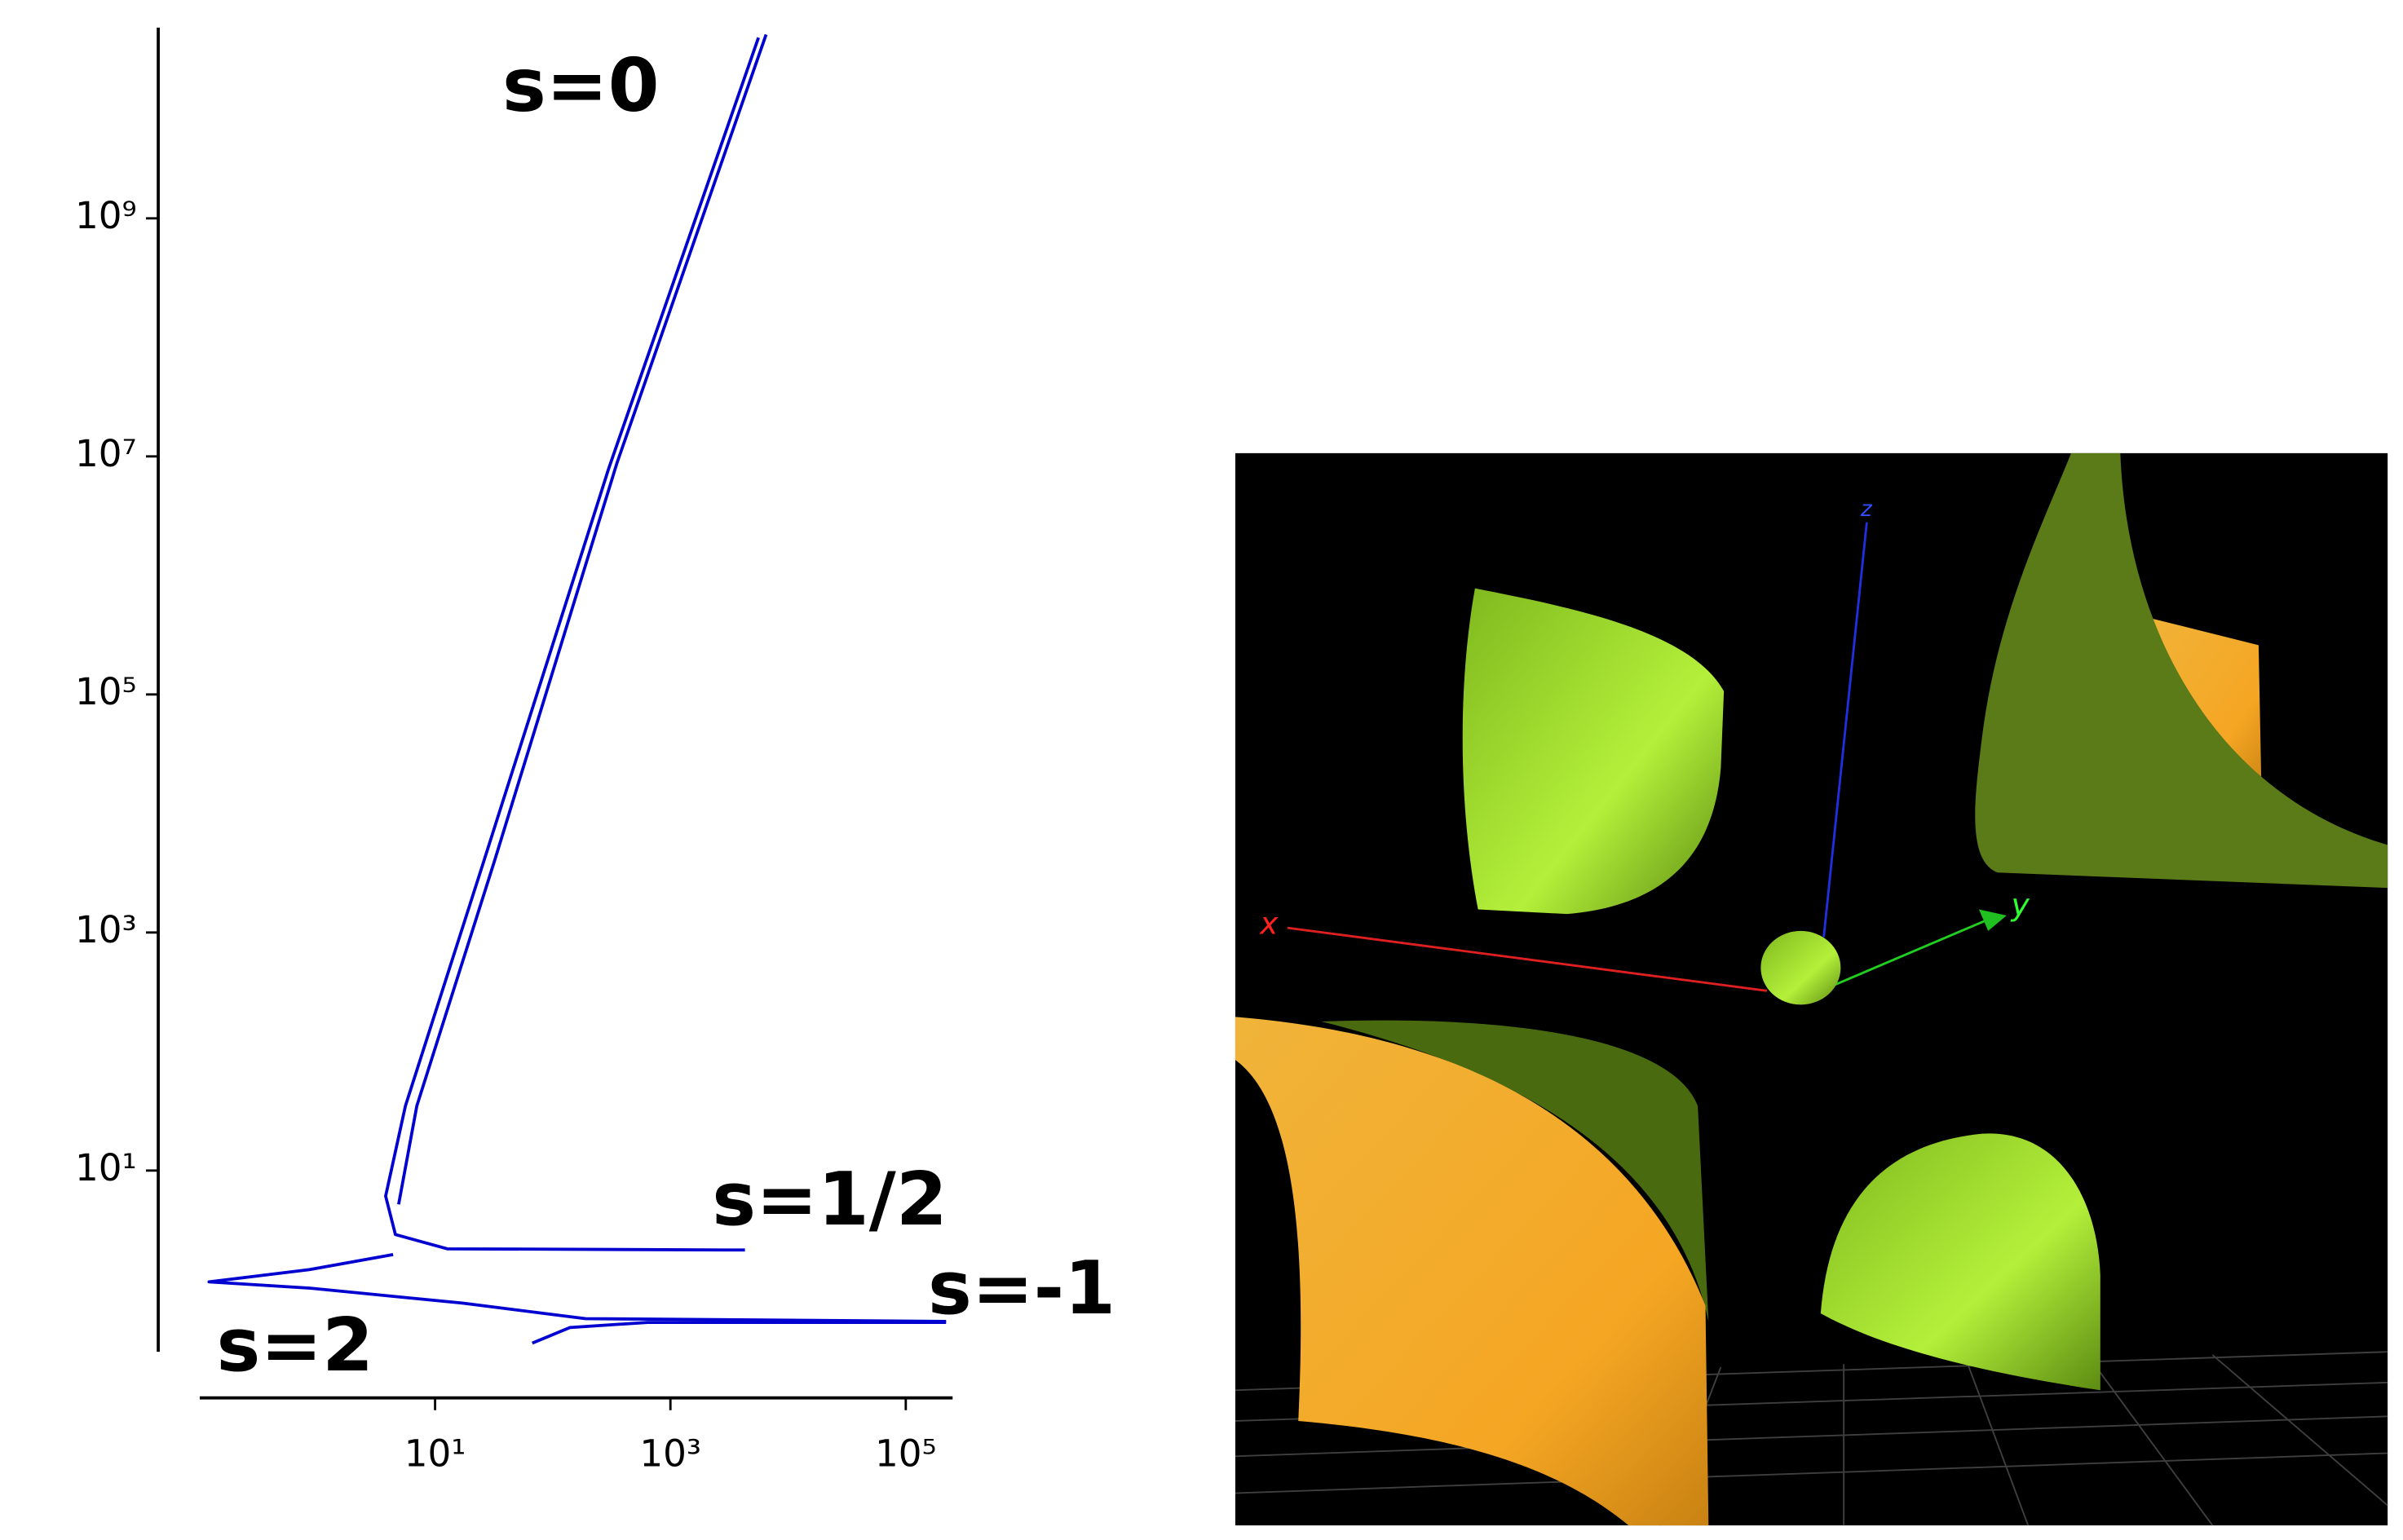 Image resolution: width=2403 pixels, height=1540 pixels. I want to click on series-label: s=2, so click(295, 1346).